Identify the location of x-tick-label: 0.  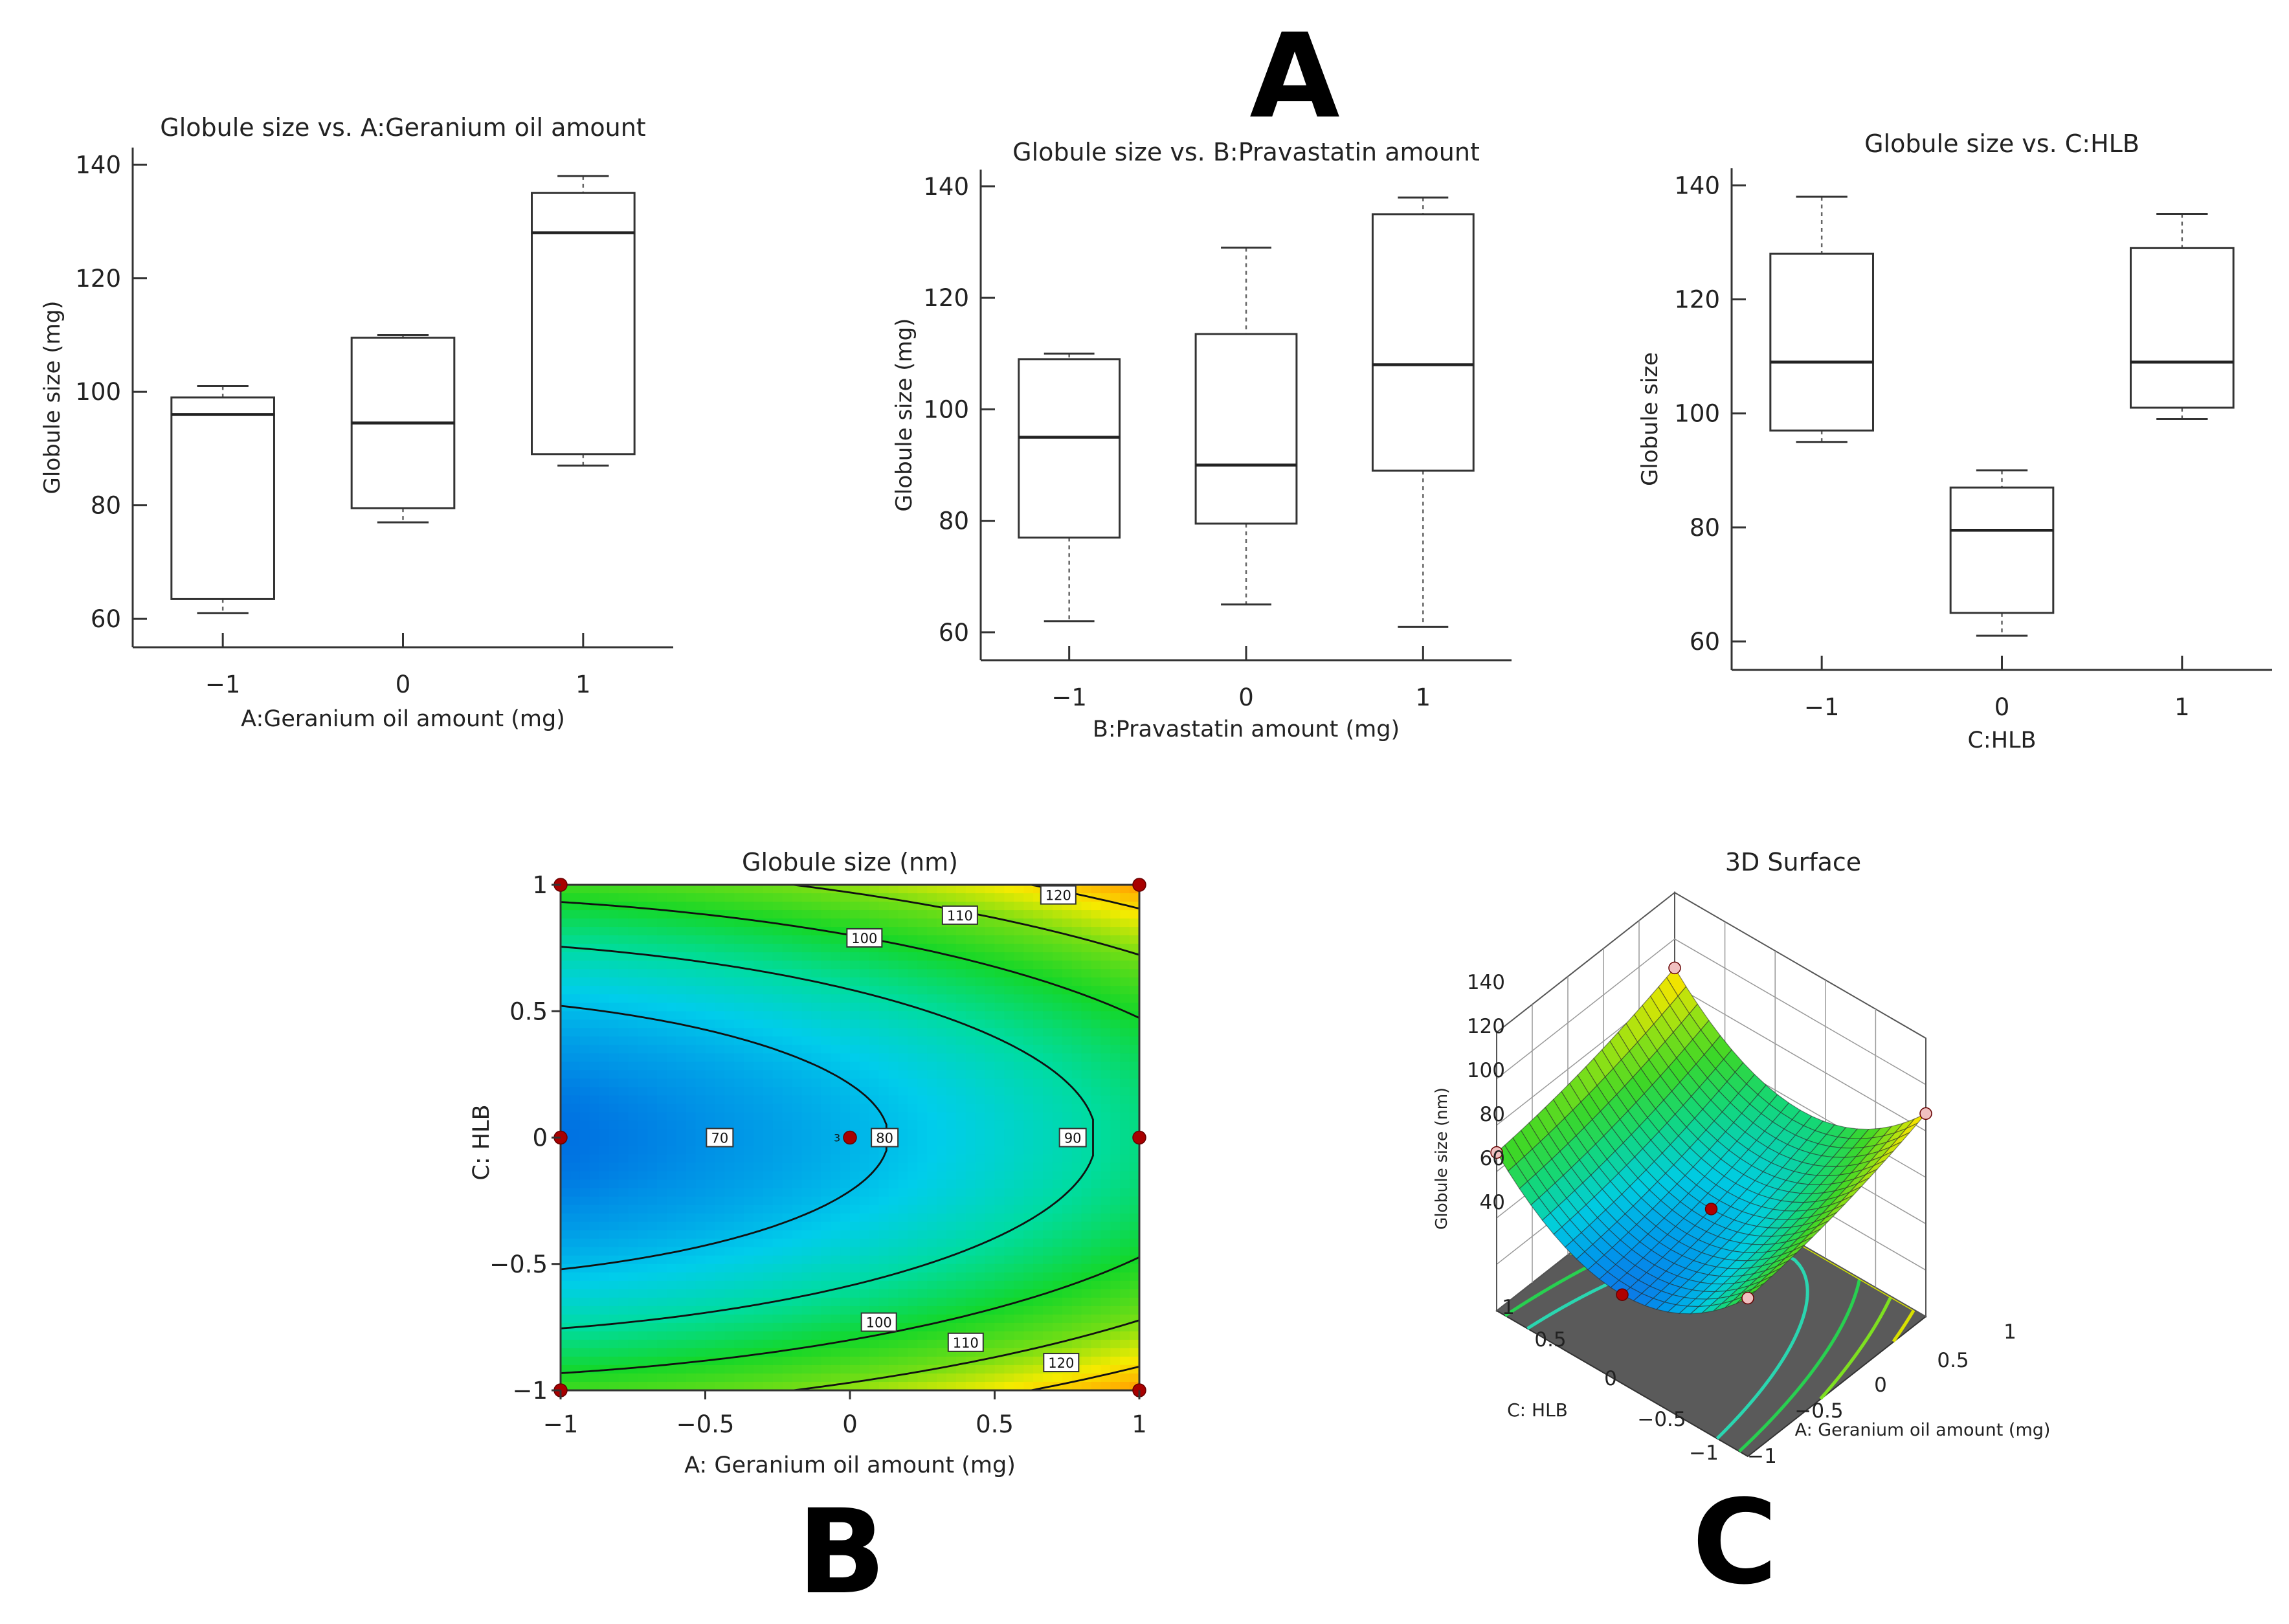
(2002, 707).